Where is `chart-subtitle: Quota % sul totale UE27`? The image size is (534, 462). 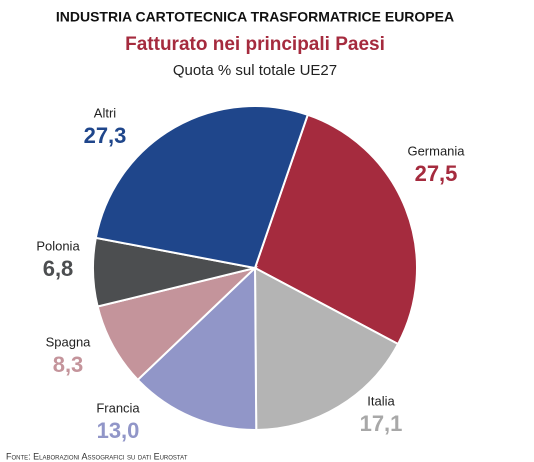 chart-subtitle: Quota % sul totale UE27 is located at coordinates (255, 70).